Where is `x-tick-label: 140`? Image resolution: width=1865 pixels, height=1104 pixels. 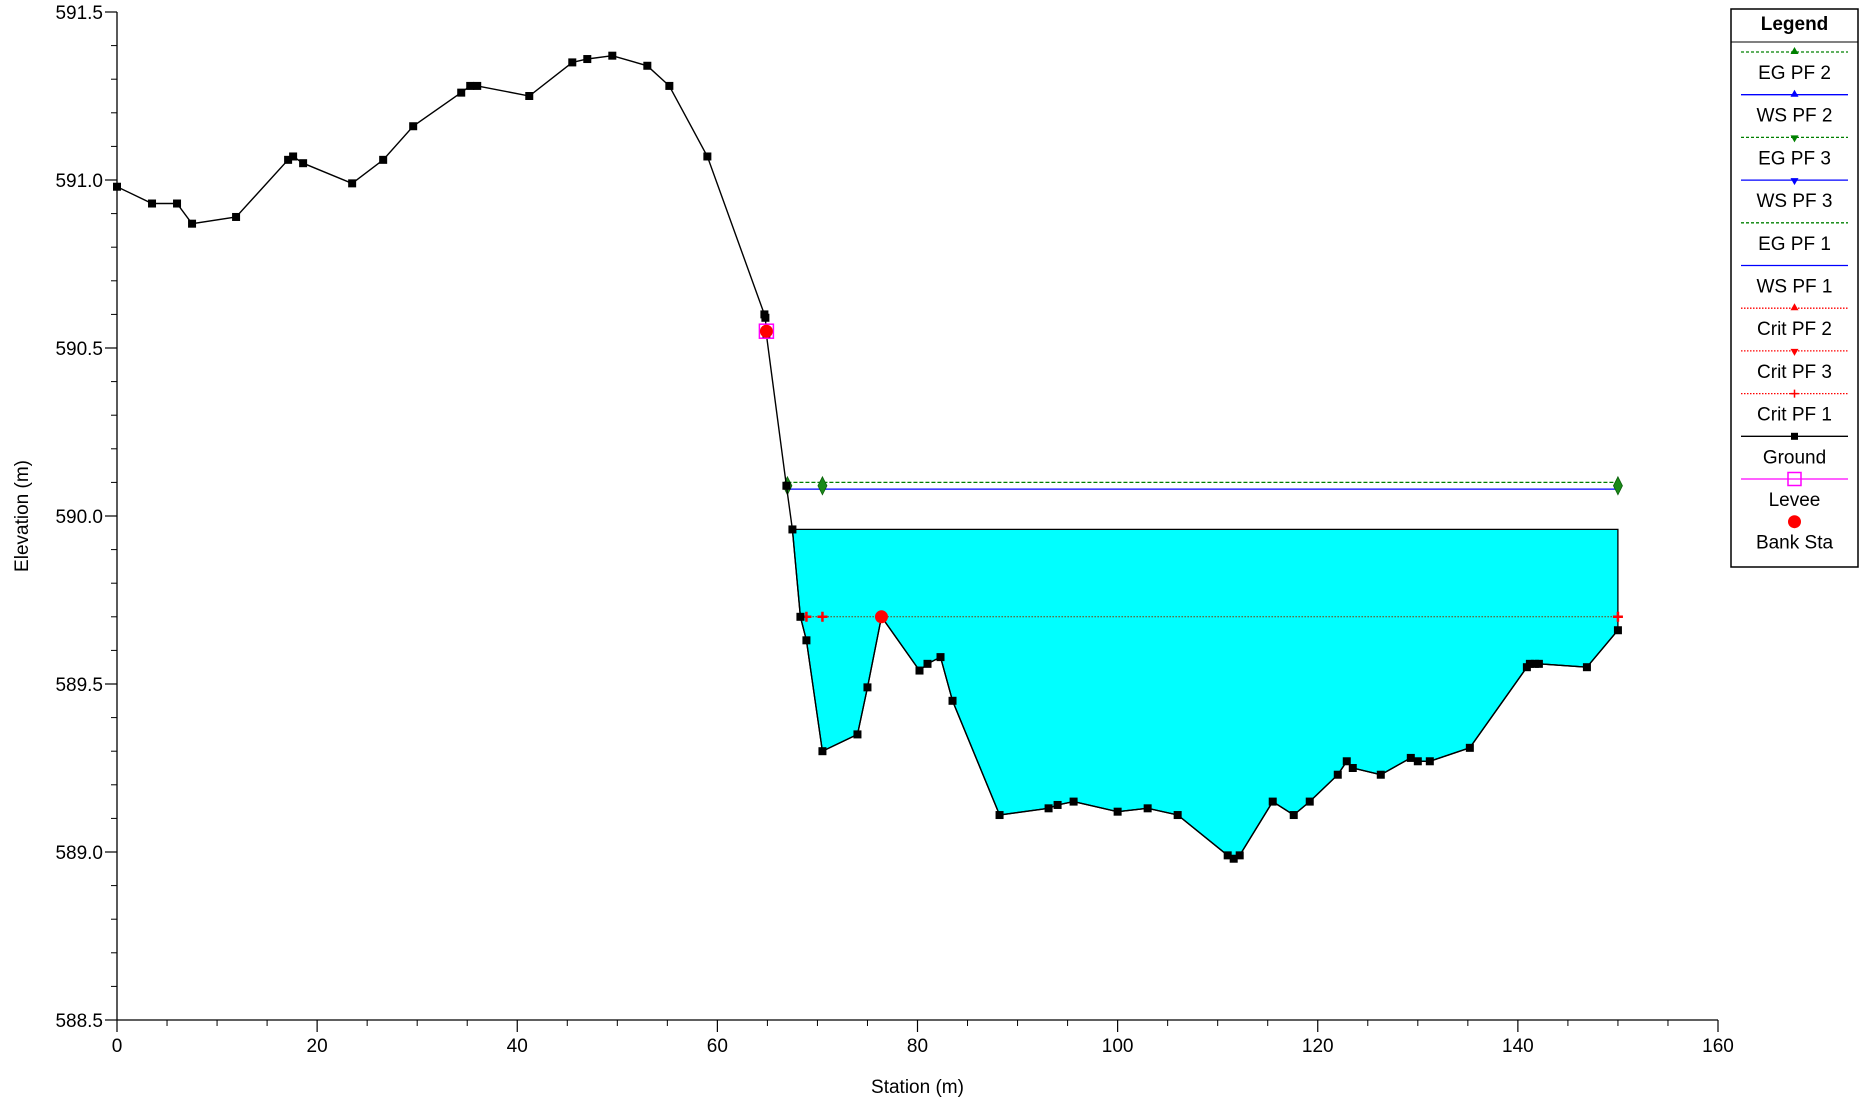
x-tick-label: 140 is located at coordinates (1518, 1046).